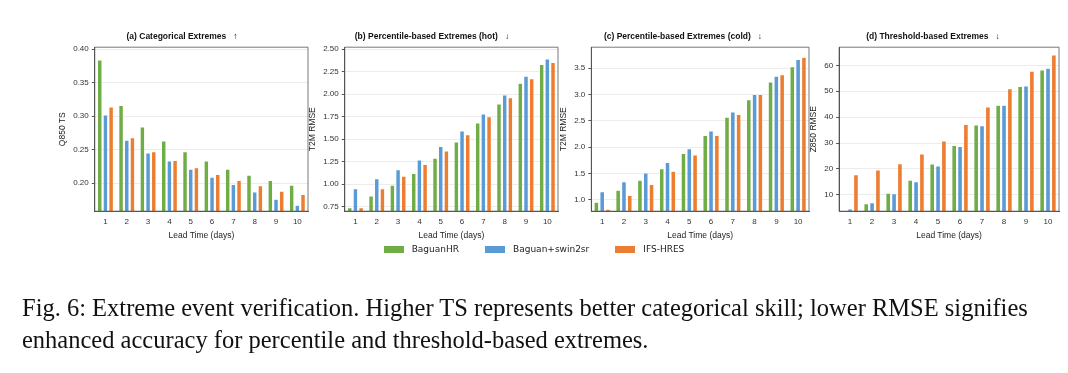 This screenshot has height=373, width=1068. What do you see at coordinates (331, 161) in the screenshot?
I see `y-tick-label: 1.25` at bounding box center [331, 161].